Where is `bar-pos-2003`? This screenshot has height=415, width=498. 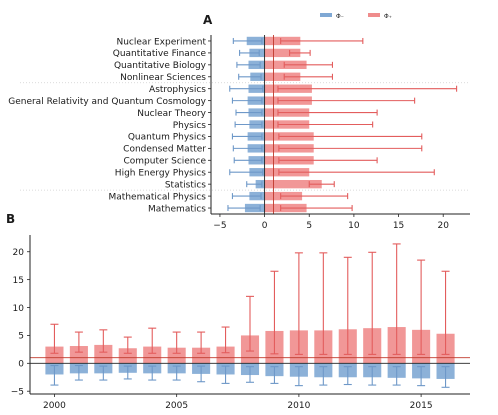
bar-pos-2003 is located at coordinates (127, 356).